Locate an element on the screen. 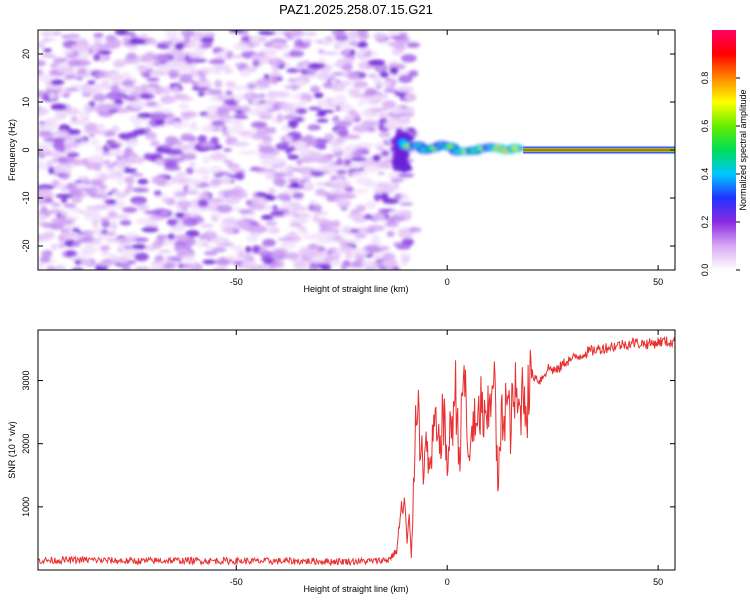  colorbar-tick-label: 0.0 is located at coordinates (705, 270).